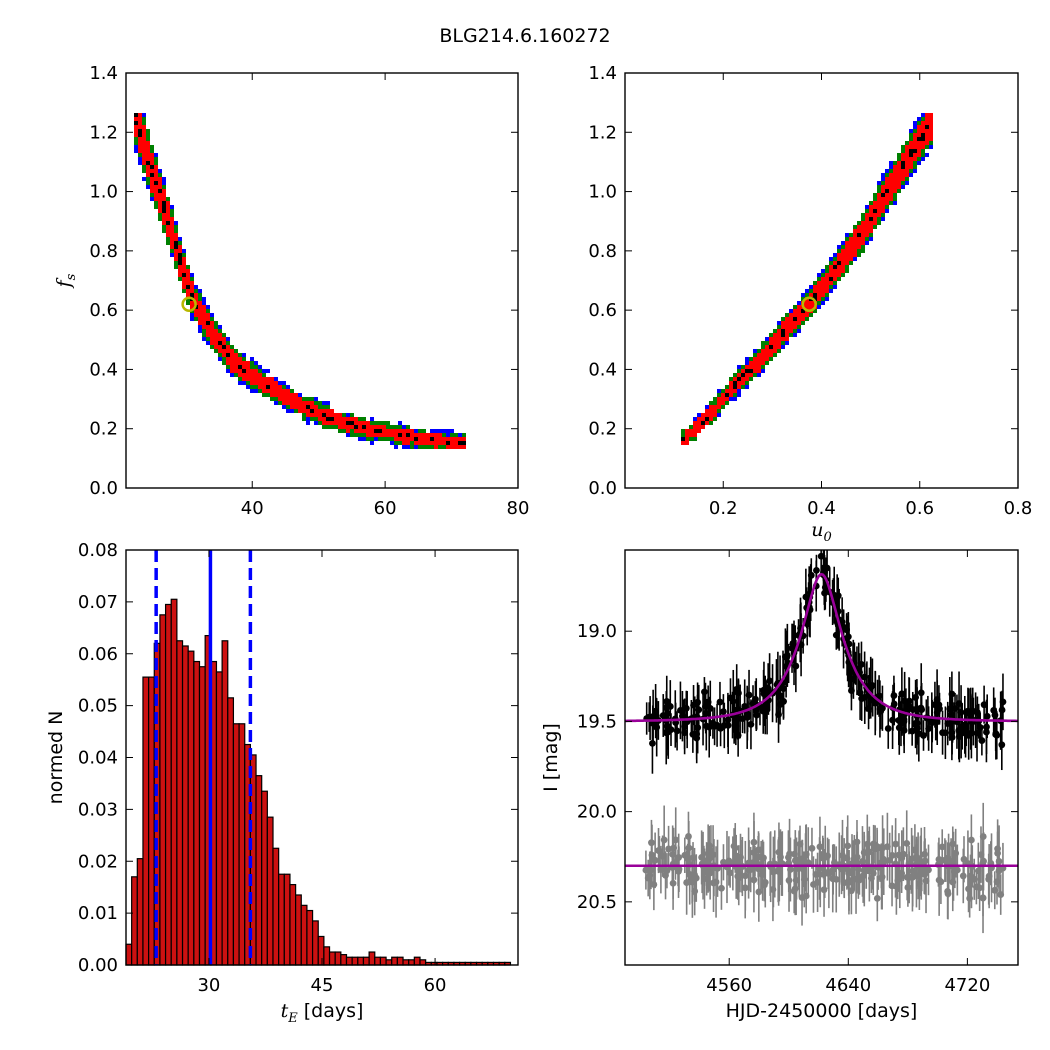 The image size is (1050, 1050). Describe the element at coordinates (66, 281) in the screenshot. I see `y-axis-label: fs` at that location.